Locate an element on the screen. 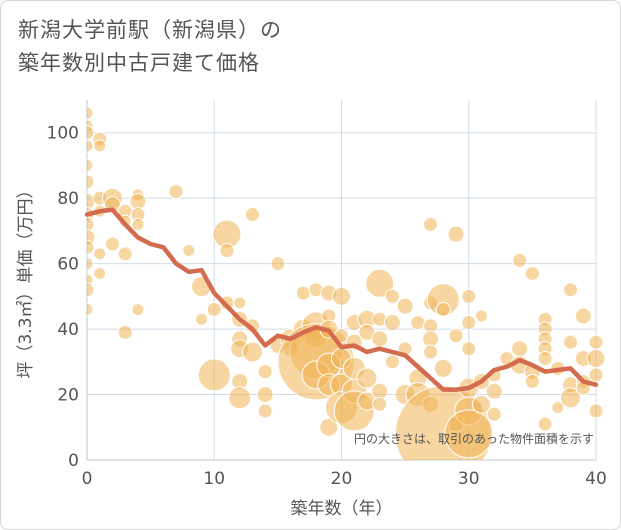  bubble-size-note: 円の大きさは、取引のあった物件面積を示す is located at coordinates (474, 438).